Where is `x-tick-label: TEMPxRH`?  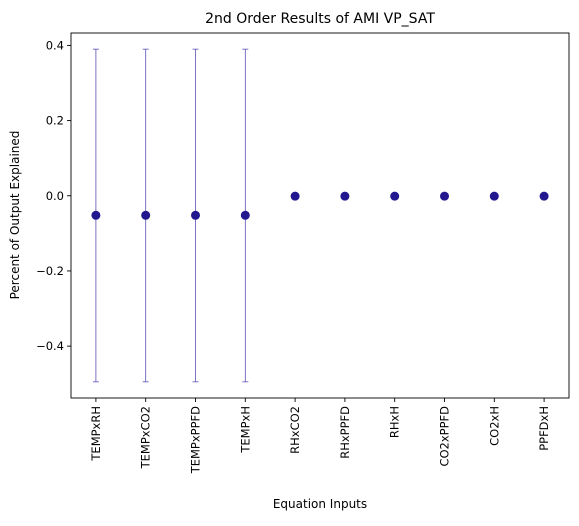
x-tick-label: TEMPxRH is located at coordinates (96, 434).